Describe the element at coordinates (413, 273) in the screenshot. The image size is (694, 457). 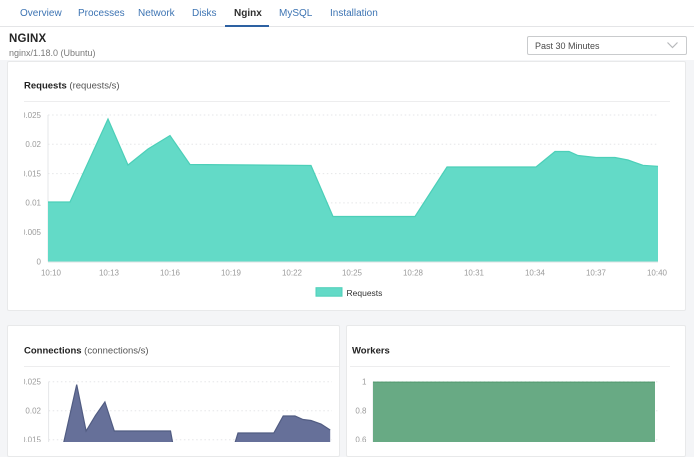
I see `svg-text: 10:28` at that location.